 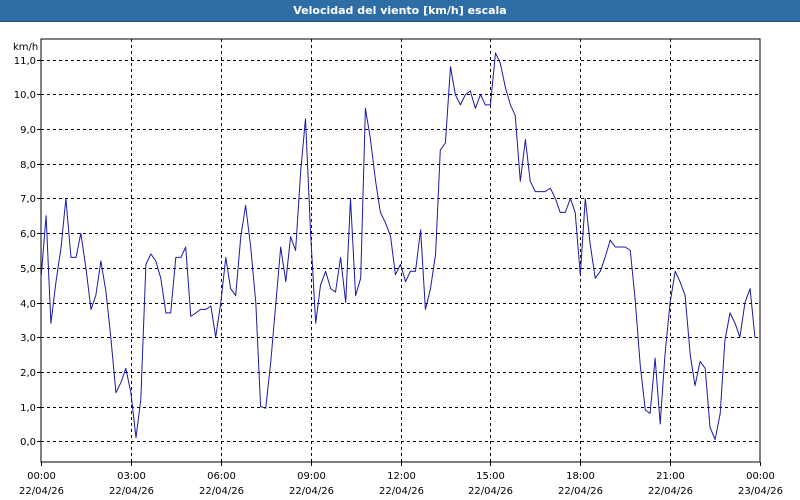 I want to click on x-tick-time-3: 09:00, so click(x=311, y=476).